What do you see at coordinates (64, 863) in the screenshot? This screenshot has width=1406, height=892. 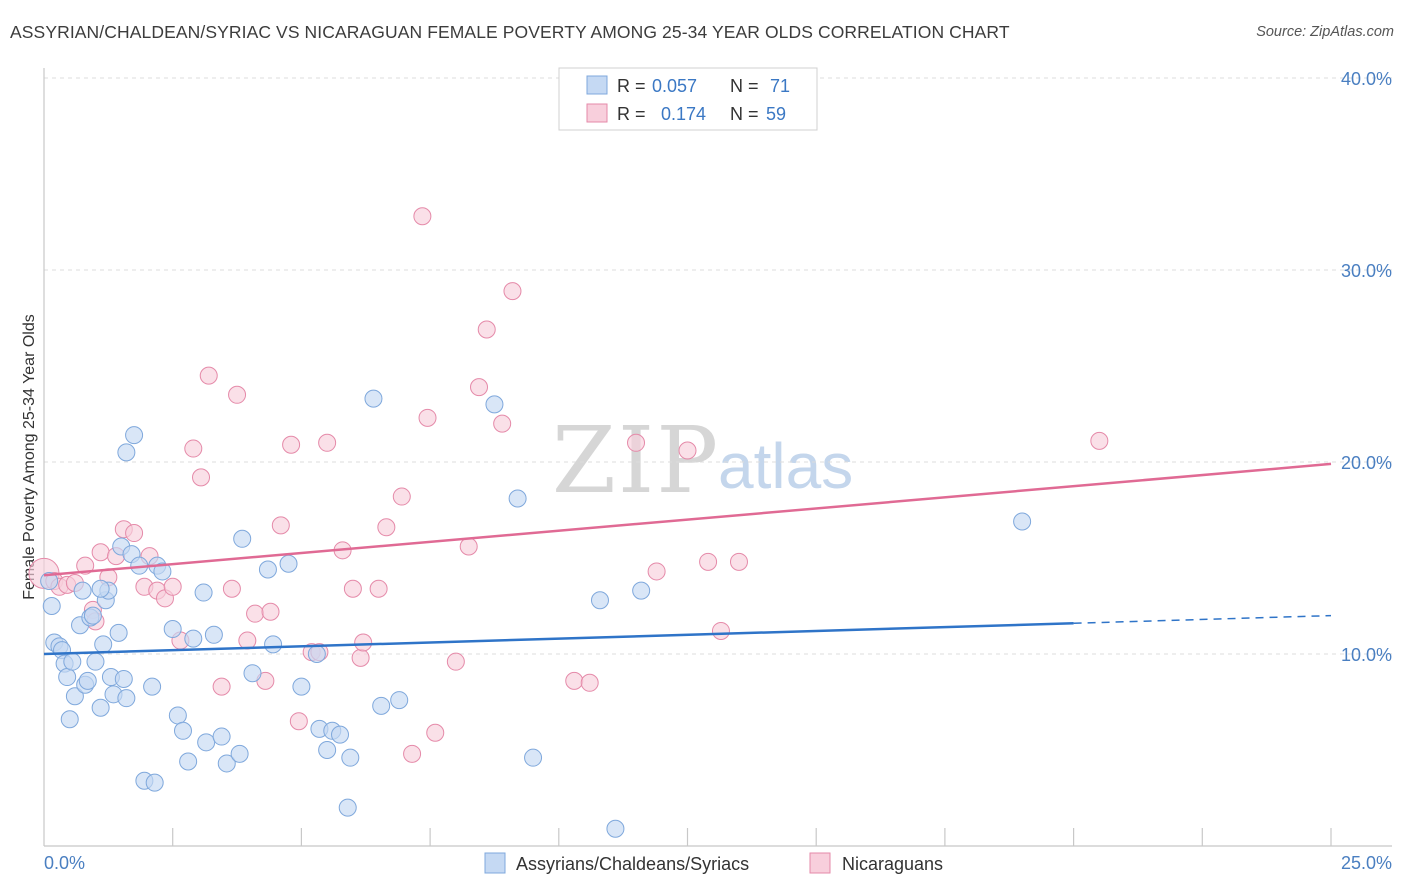 I see `x-tick-label-min: 0.0%` at bounding box center [64, 863].